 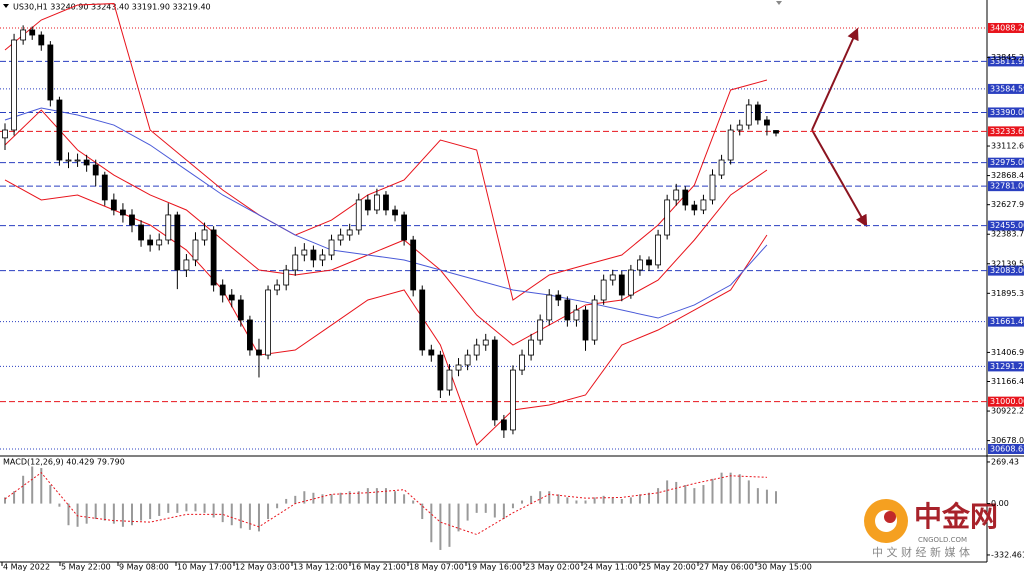 I want to click on level-label: 32083.00, so click(x=1007, y=270).